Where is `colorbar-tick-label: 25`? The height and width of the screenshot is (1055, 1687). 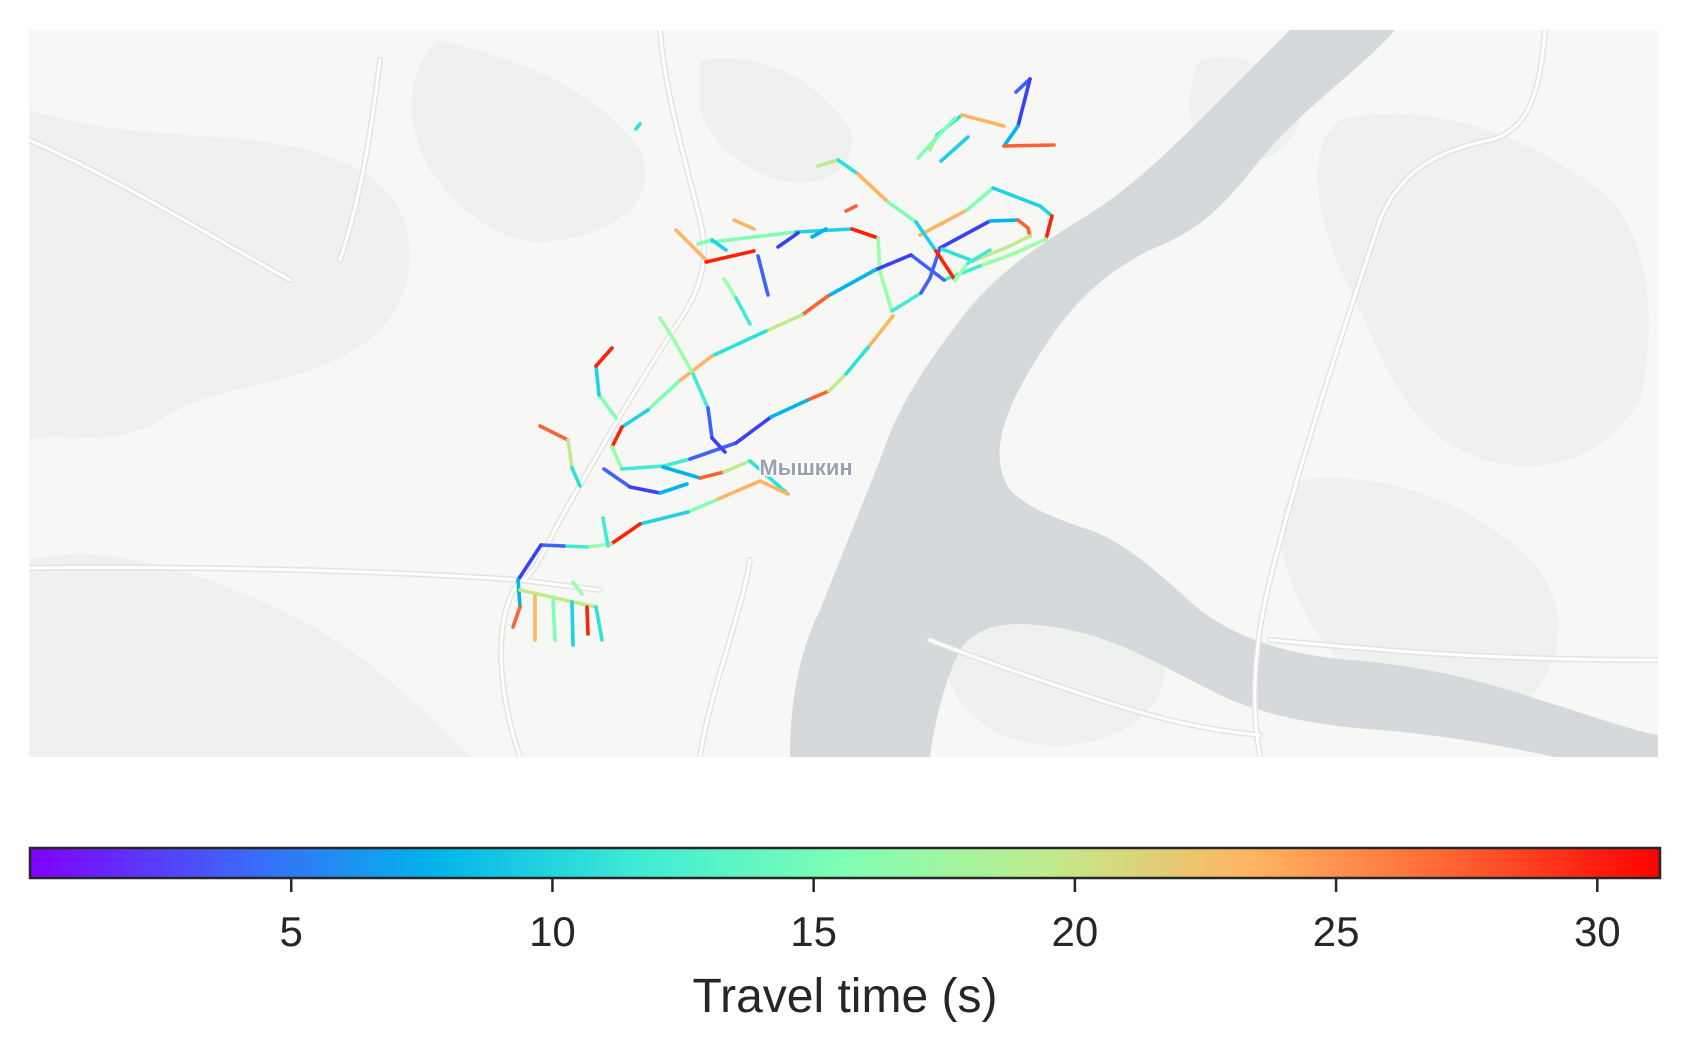
colorbar-tick-label: 25 is located at coordinates (1336, 931).